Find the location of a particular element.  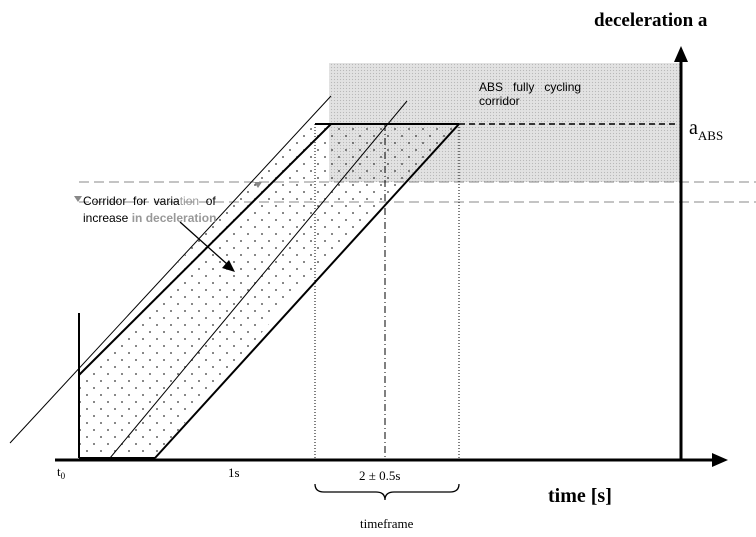

timeframe-label: timeframe is located at coordinates (387, 523).